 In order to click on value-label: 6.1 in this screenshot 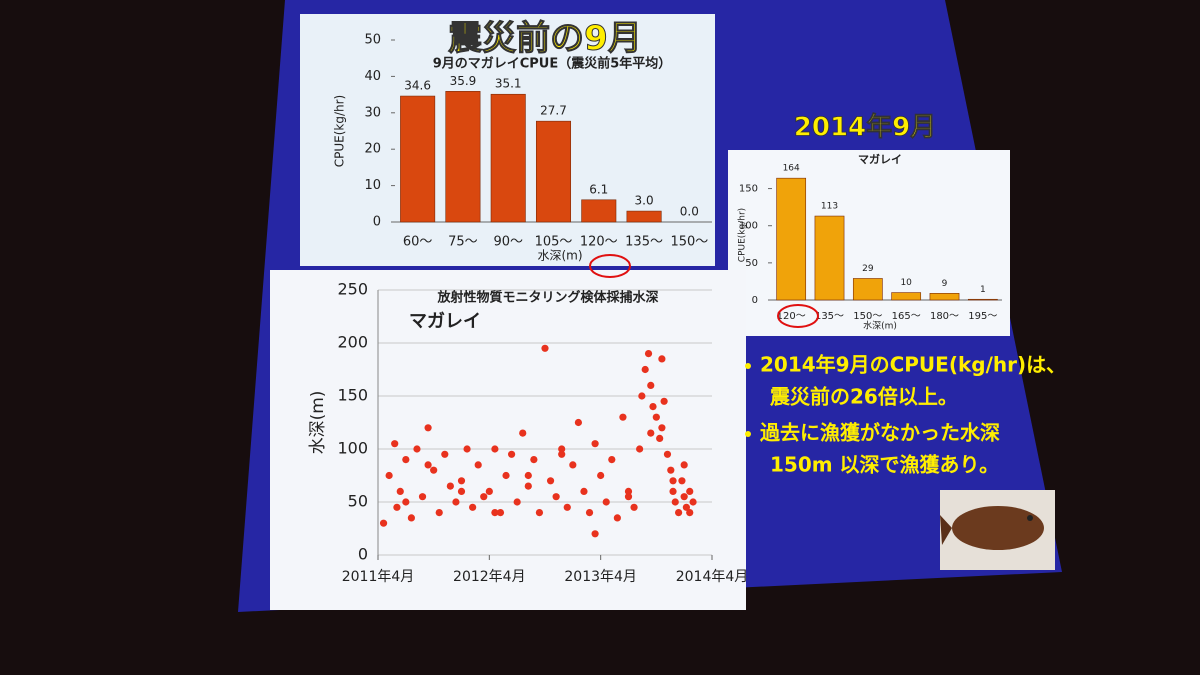, I will do `click(598, 189)`.